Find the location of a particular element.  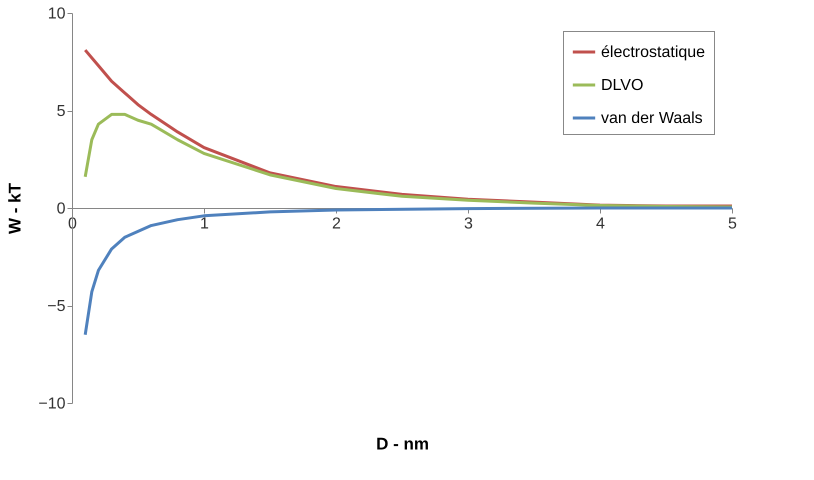

x-tick-label: 2 is located at coordinates (337, 224).